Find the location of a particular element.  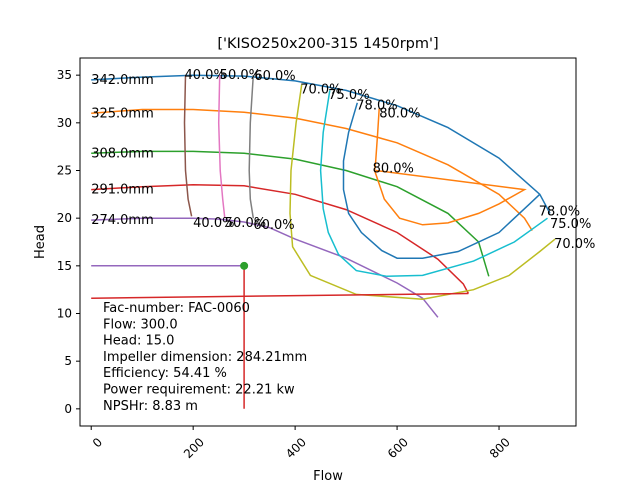

info-line: Head: 15.0 is located at coordinates (138, 341).